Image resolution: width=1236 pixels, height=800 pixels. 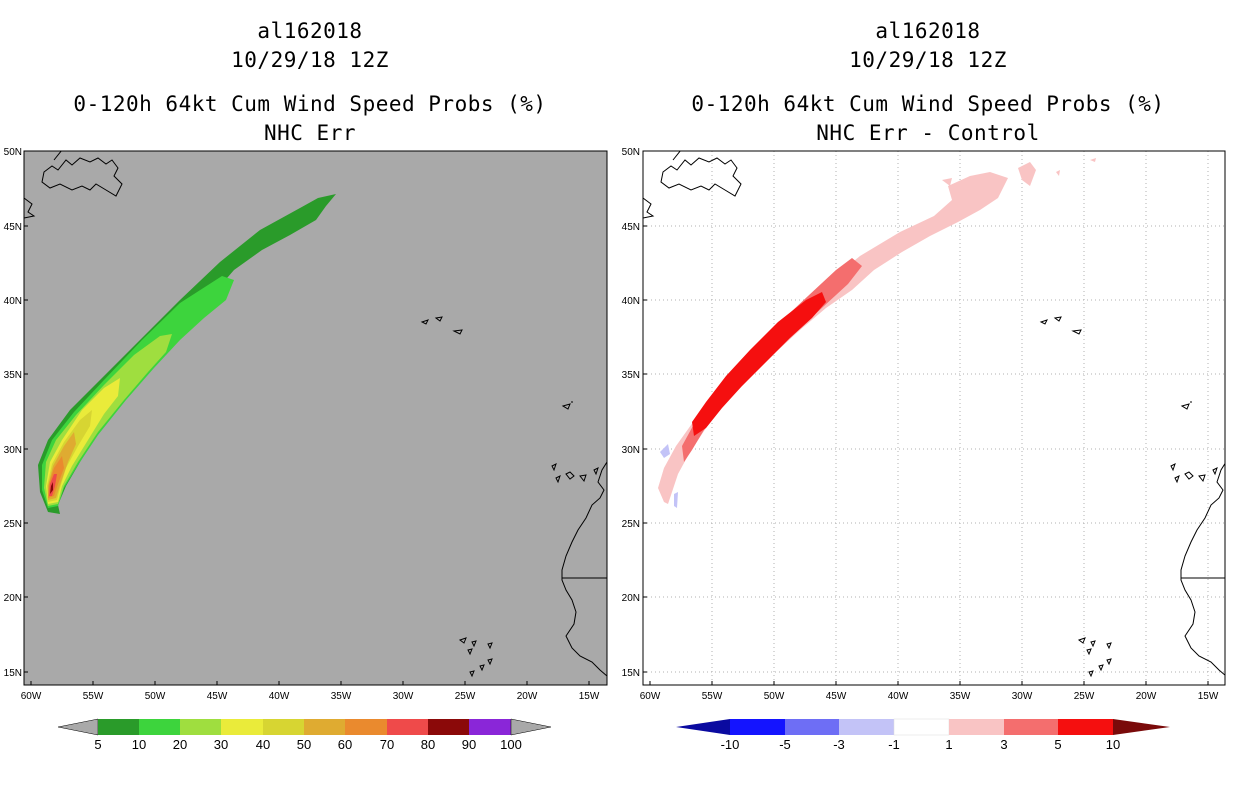 What do you see at coordinates (928, 133) in the screenshot?
I see `right-title-subtitle: NHC Err - Control` at bounding box center [928, 133].